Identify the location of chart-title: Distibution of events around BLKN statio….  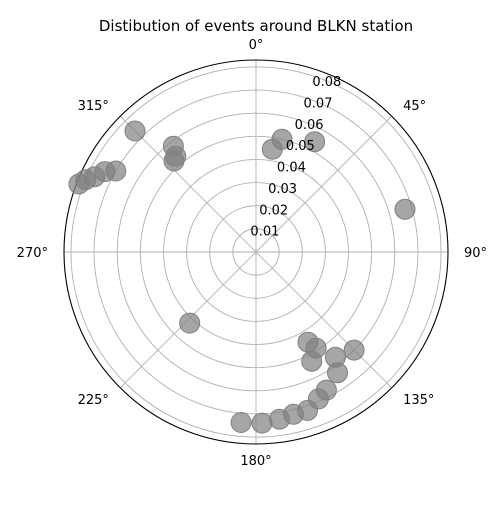
(256, 26).